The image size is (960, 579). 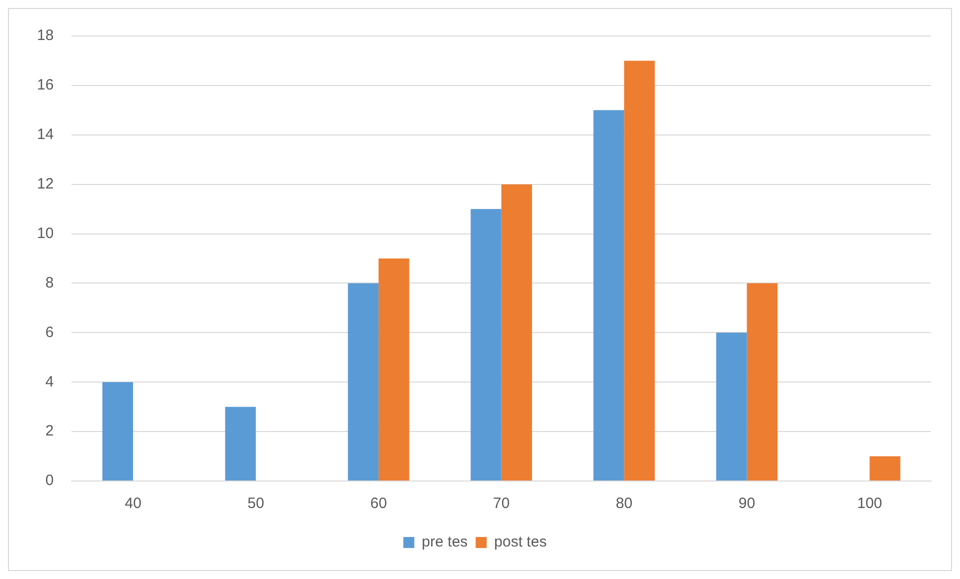 What do you see at coordinates (624, 503) in the screenshot?
I see `x-tick-label: 80` at bounding box center [624, 503].